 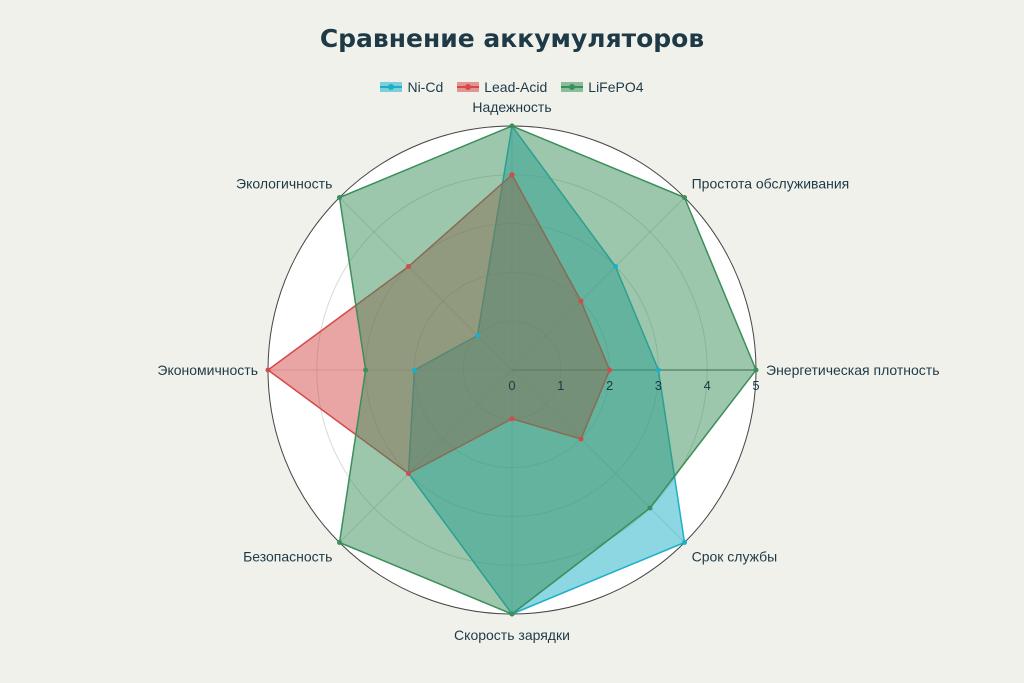 What do you see at coordinates (707, 385) in the screenshot?
I see `tick-label: 4` at bounding box center [707, 385].